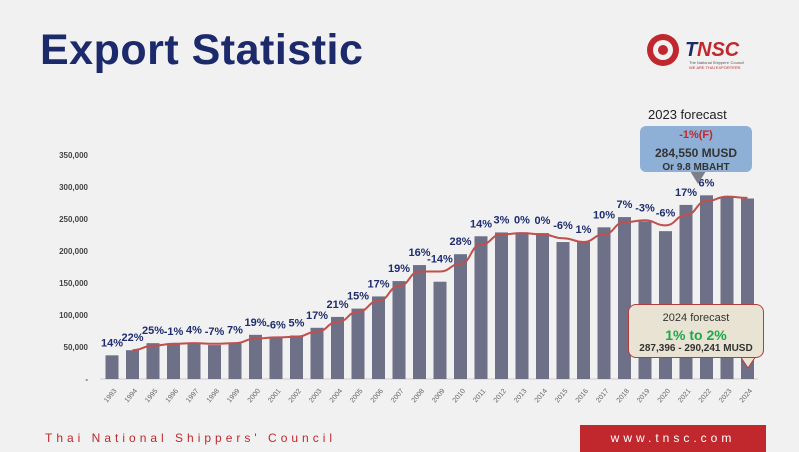 This screenshot has width=799, height=452. I want to click on growth-label: 25%, so click(153, 331).